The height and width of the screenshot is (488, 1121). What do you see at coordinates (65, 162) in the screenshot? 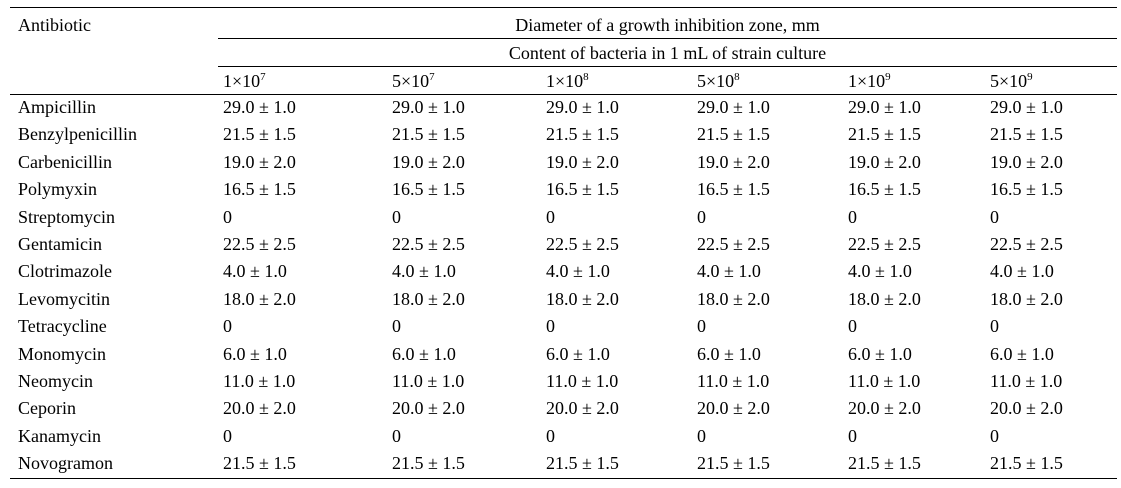
I see `row-antibiotic-name: Carbenicillin` at bounding box center [65, 162].